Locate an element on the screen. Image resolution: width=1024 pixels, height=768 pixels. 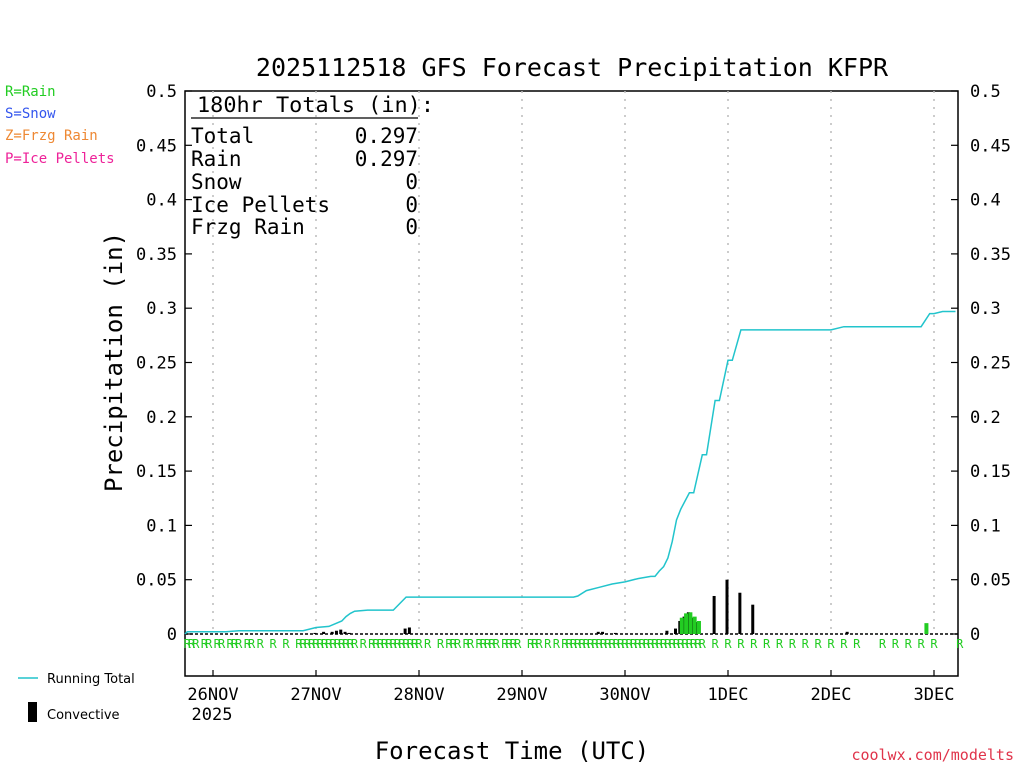
y-tick-label-right: 0.4 is located at coordinates (985, 201).